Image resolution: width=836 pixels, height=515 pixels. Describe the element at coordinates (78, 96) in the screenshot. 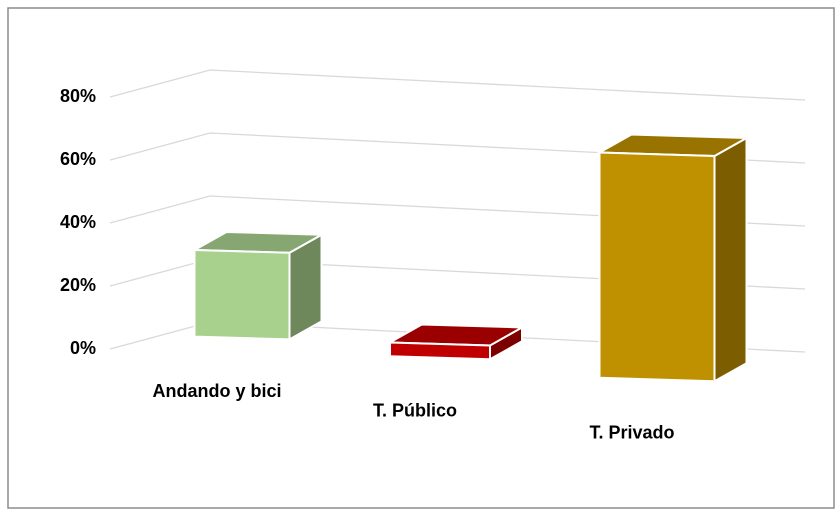

I see `y-tick-label: 80%` at that location.